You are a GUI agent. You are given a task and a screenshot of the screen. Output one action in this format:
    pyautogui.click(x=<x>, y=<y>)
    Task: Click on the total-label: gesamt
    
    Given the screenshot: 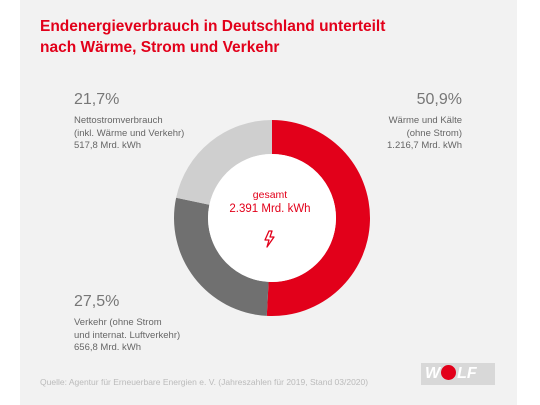 What is the action you would take?
    pyautogui.click(x=270, y=195)
    